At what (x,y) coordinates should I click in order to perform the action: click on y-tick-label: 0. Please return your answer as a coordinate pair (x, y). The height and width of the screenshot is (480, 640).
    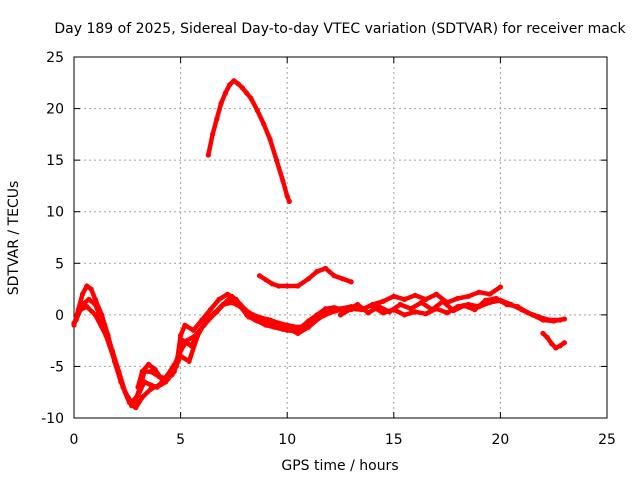
    Looking at the image, I should click on (59, 316).